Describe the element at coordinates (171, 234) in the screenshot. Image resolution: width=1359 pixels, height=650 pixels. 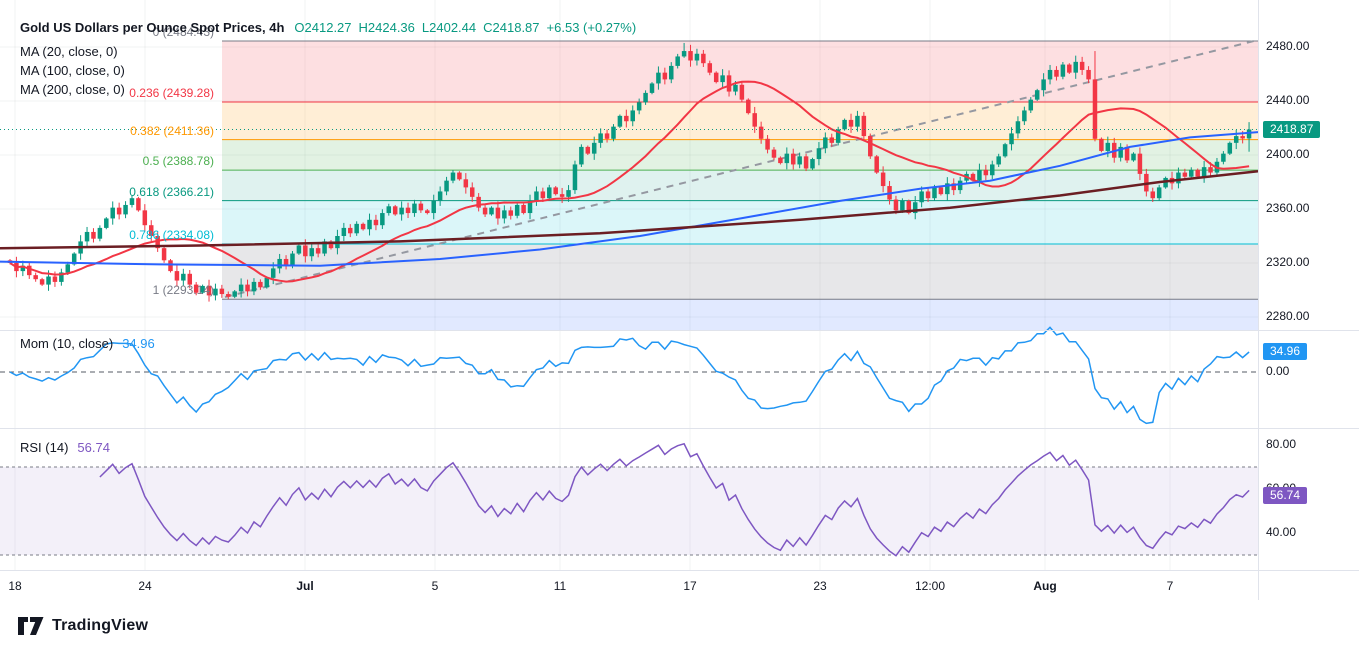
I see `fib-level-label: 0.786 (2334.08)` at that location.